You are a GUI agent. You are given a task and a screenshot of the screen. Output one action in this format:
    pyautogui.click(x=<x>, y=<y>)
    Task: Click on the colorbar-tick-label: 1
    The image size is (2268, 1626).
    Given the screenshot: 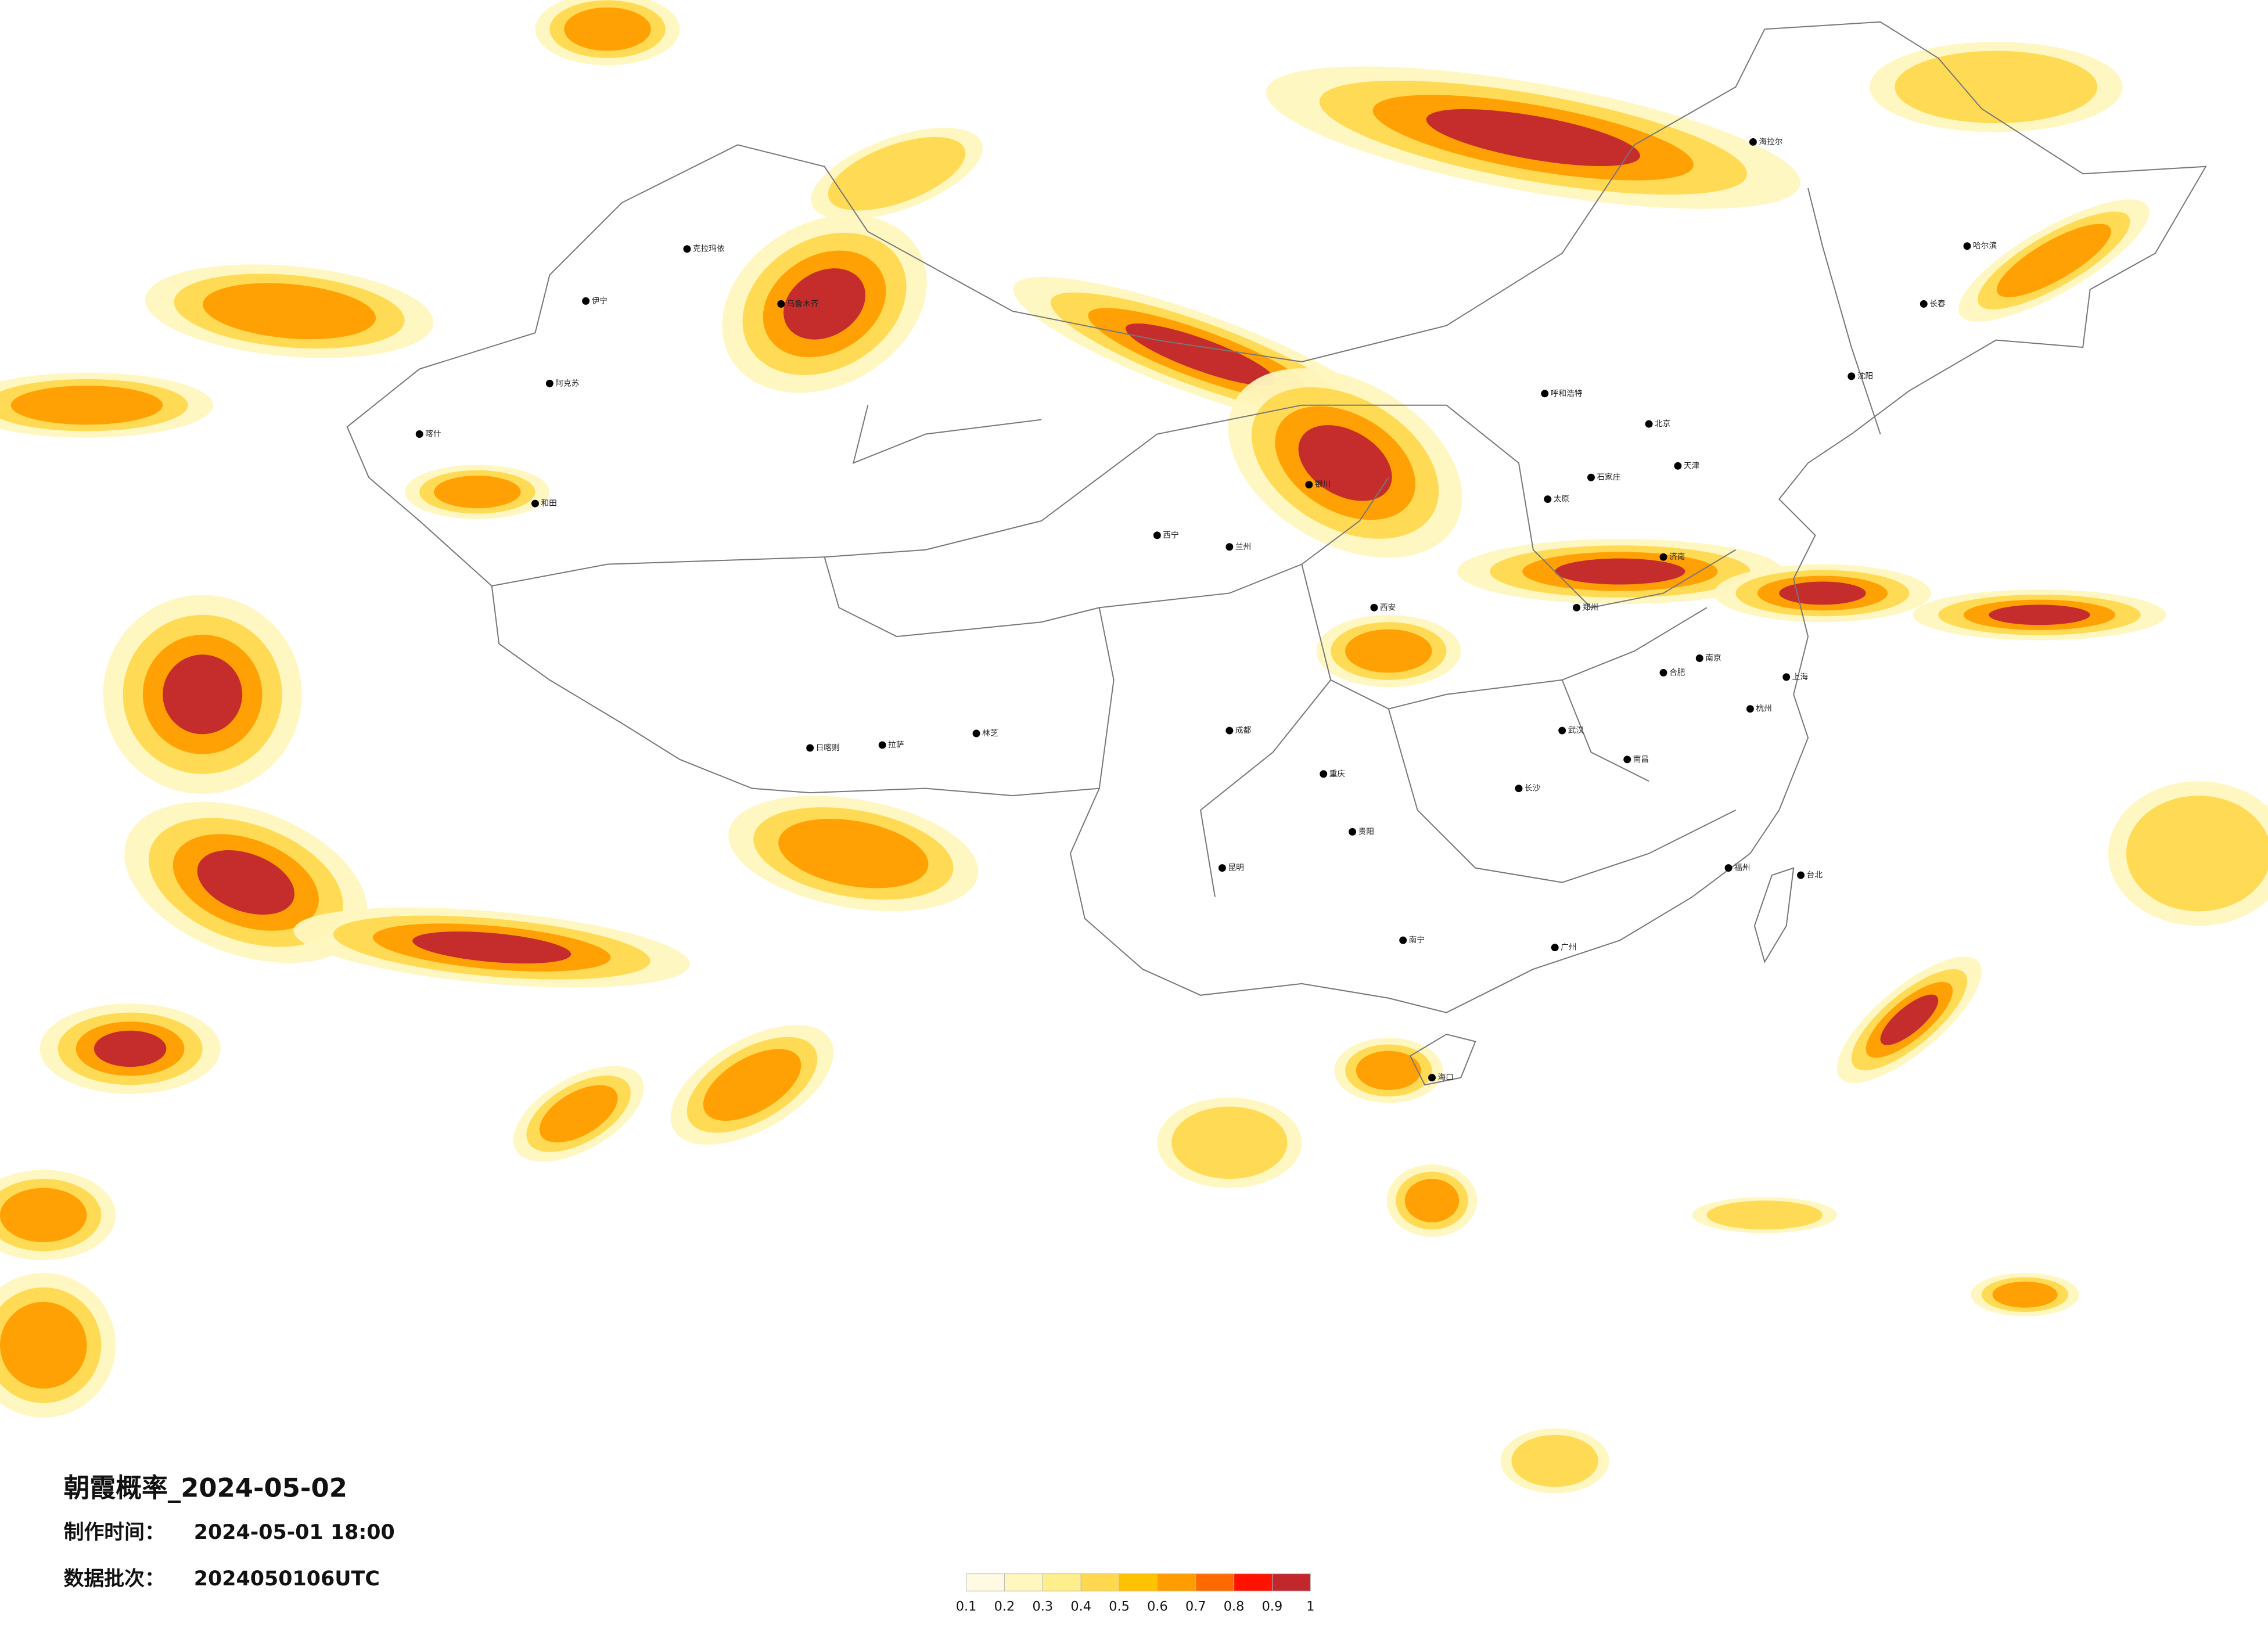 What is the action you would take?
    pyautogui.click(x=1310, y=1606)
    